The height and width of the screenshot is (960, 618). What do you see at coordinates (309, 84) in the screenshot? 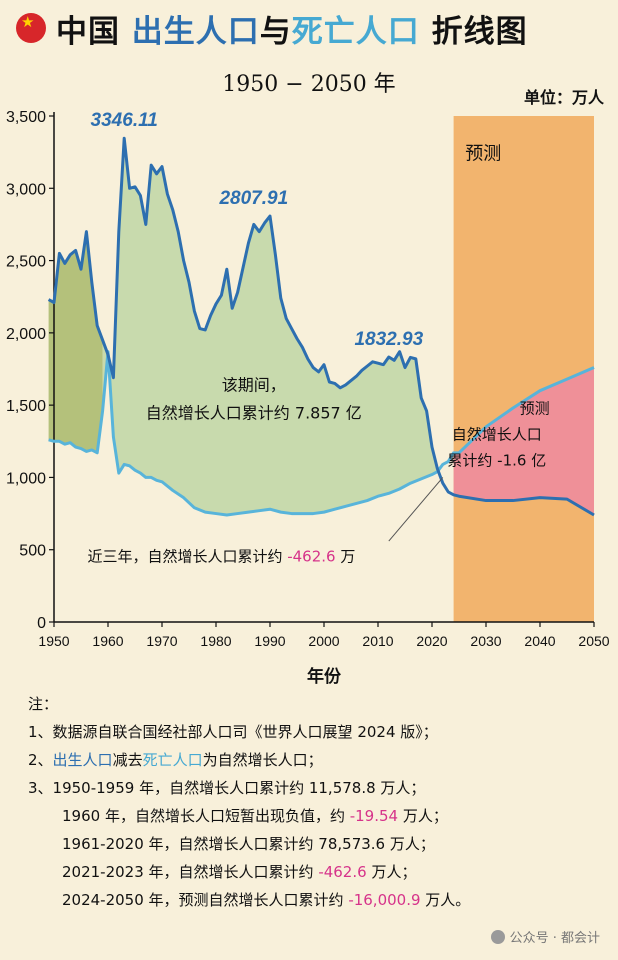
I see `chart-subtitle: 1950 − 2050 年` at bounding box center [309, 84].